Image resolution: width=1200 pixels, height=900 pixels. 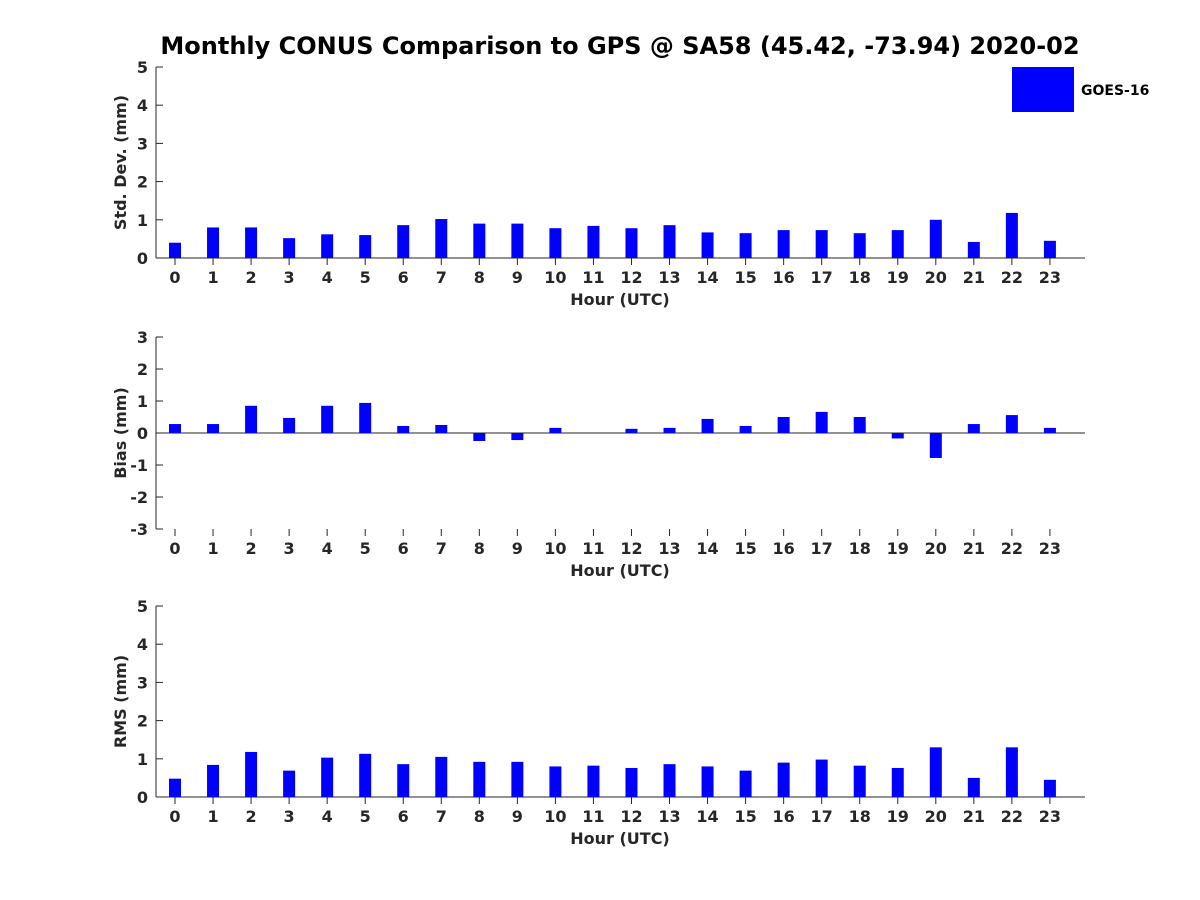 What do you see at coordinates (555, 816) in the screenshot?
I see `rms-x-tick-label: 10` at bounding box center [555, 816].